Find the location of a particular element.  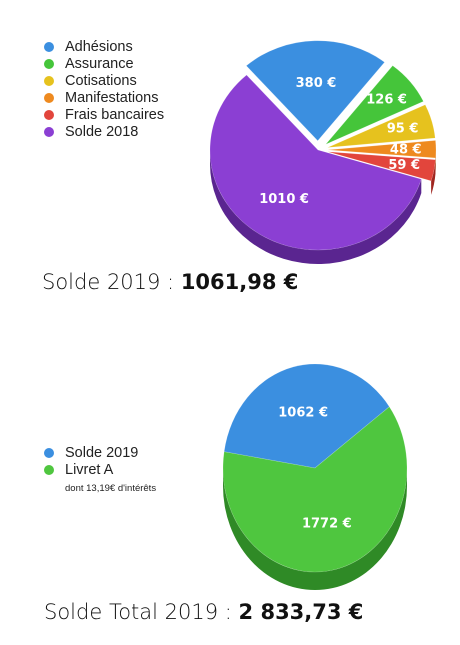

slice-label-frais-bancaires: 59 € is located at coordinates (404, 165).